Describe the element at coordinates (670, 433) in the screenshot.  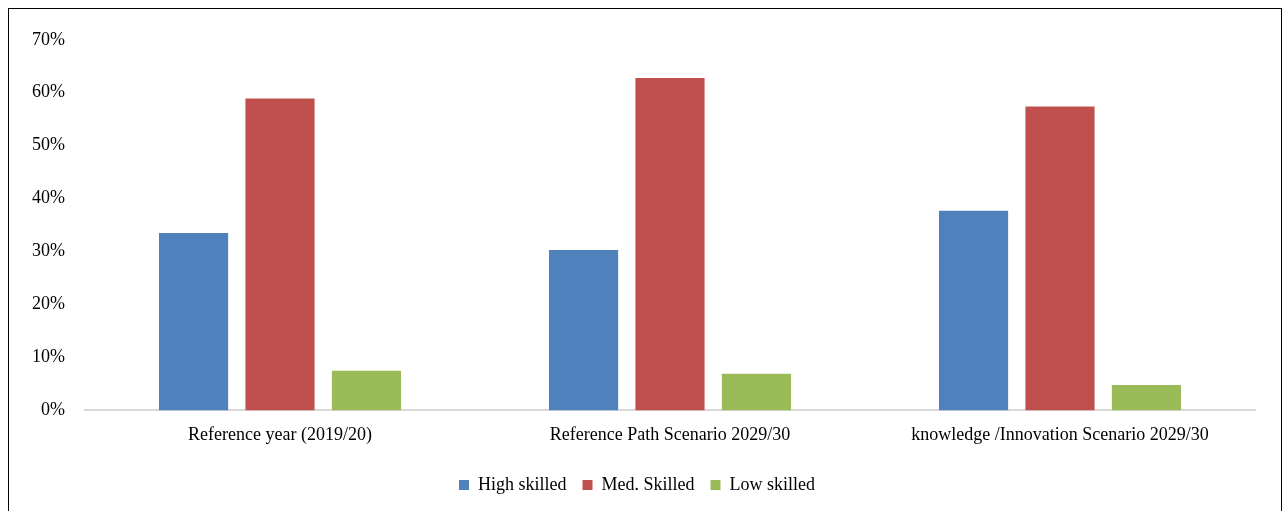
I see `x-tick-label: Reference Path Scenario 2029/30` at that location.